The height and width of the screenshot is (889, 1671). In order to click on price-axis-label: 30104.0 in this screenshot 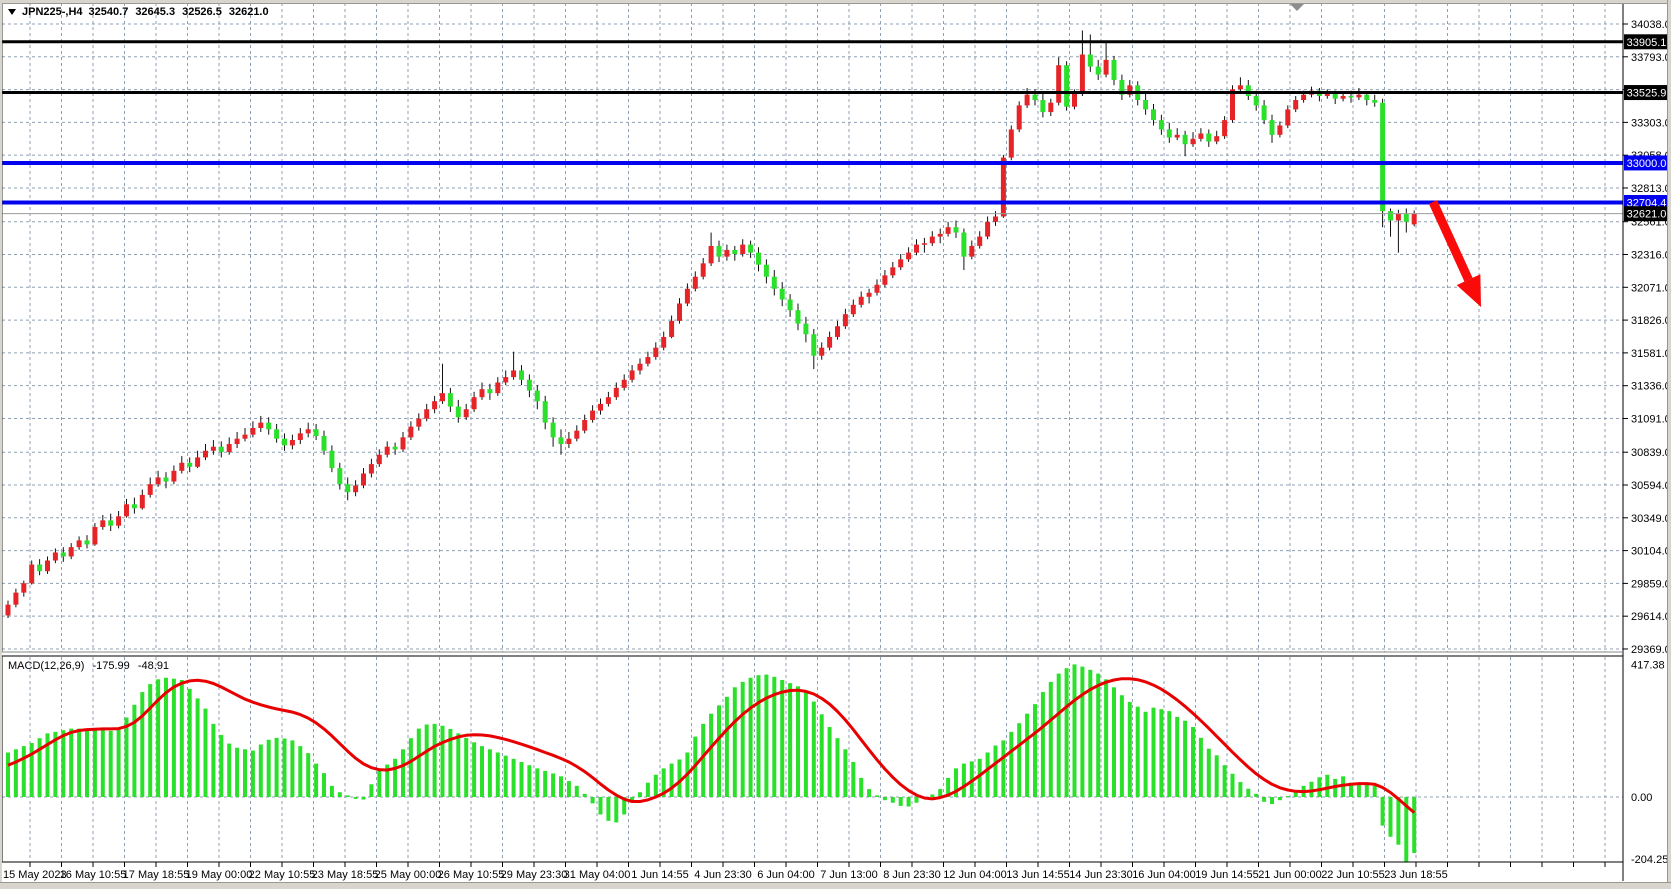, I will do `click(1651, 552)`.